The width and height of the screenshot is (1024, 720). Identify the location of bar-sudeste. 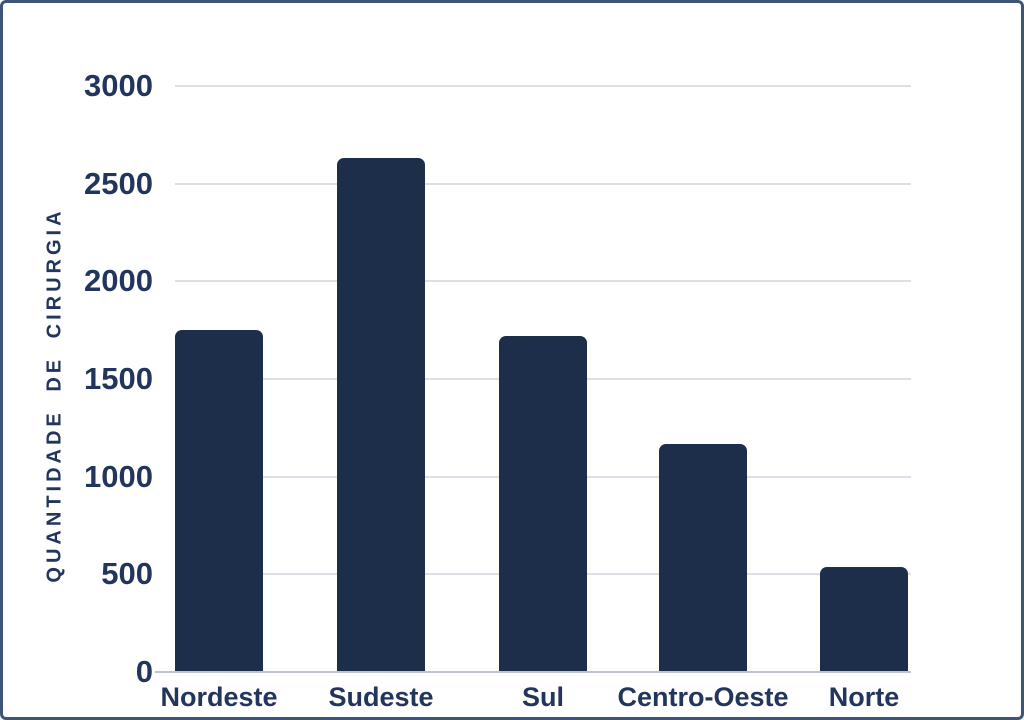
(381, 415).